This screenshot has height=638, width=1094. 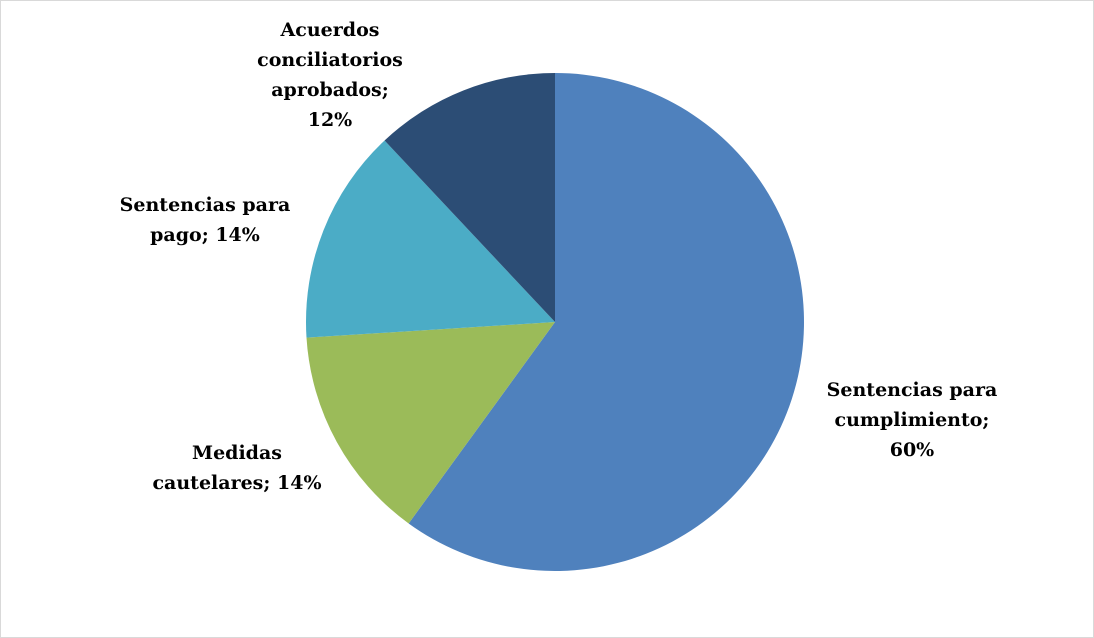 I want to click on data-label: Acuerdos conciliatorios aprobados; 12%, so click(x=330, y=75).